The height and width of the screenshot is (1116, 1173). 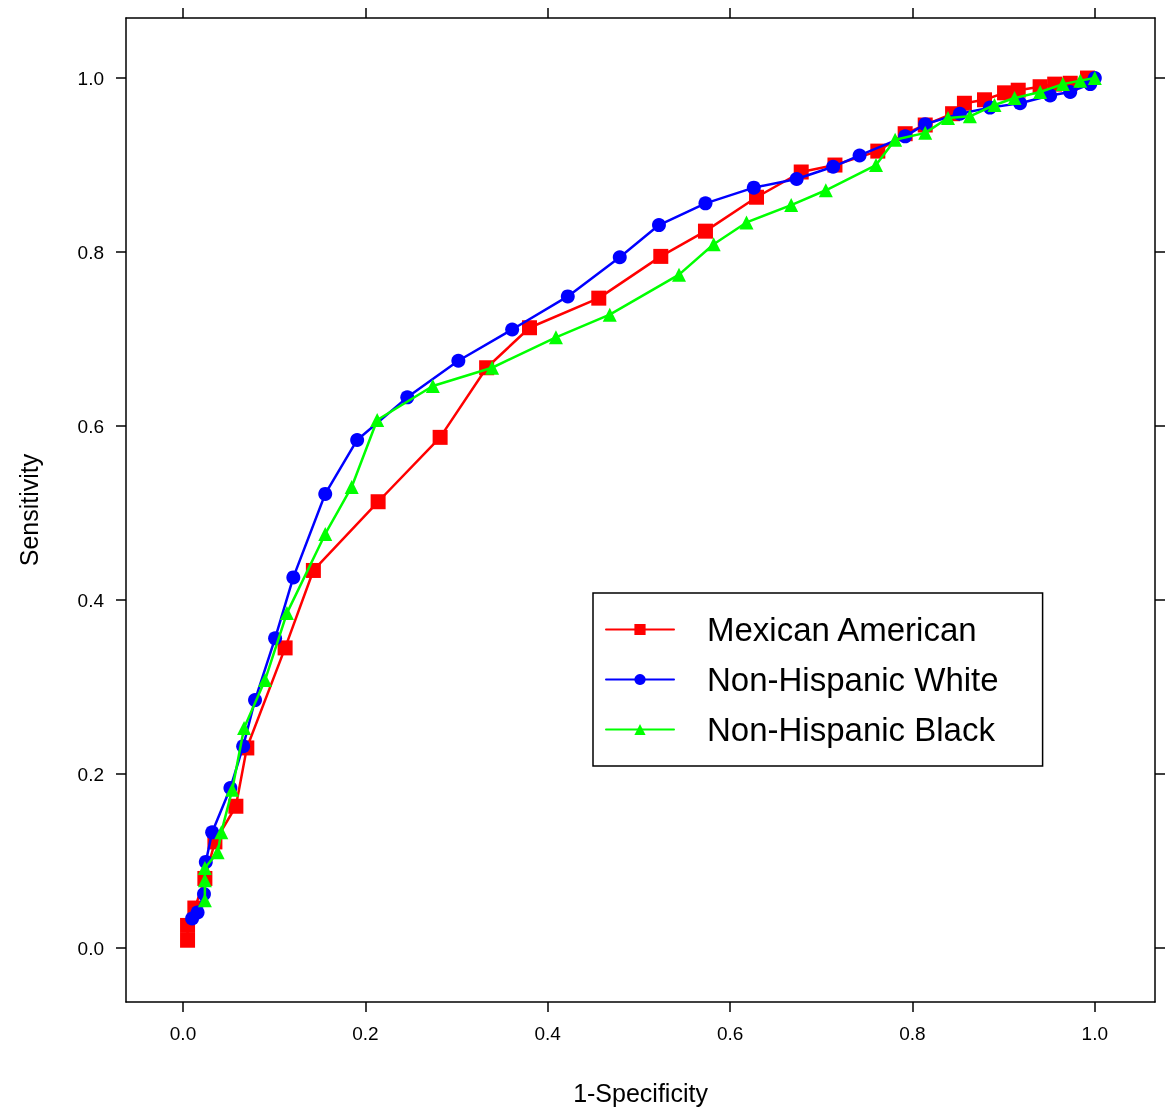 What do you see at coordinates (90, 252) in the screenshot?
I see `y-tick-label: 0.8` at bounding box center [90, 252].